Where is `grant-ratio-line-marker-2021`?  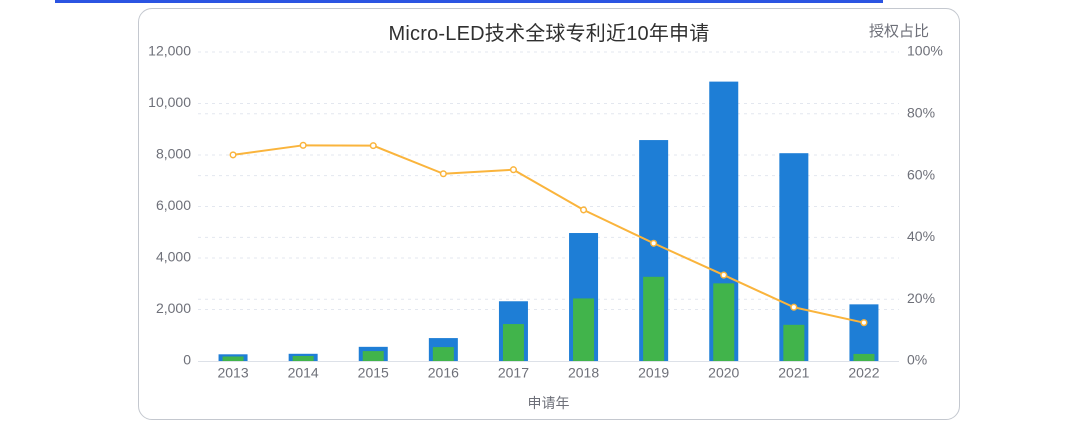 grant-ratio-line-marker-2021 is located at coordinates (794, 307).